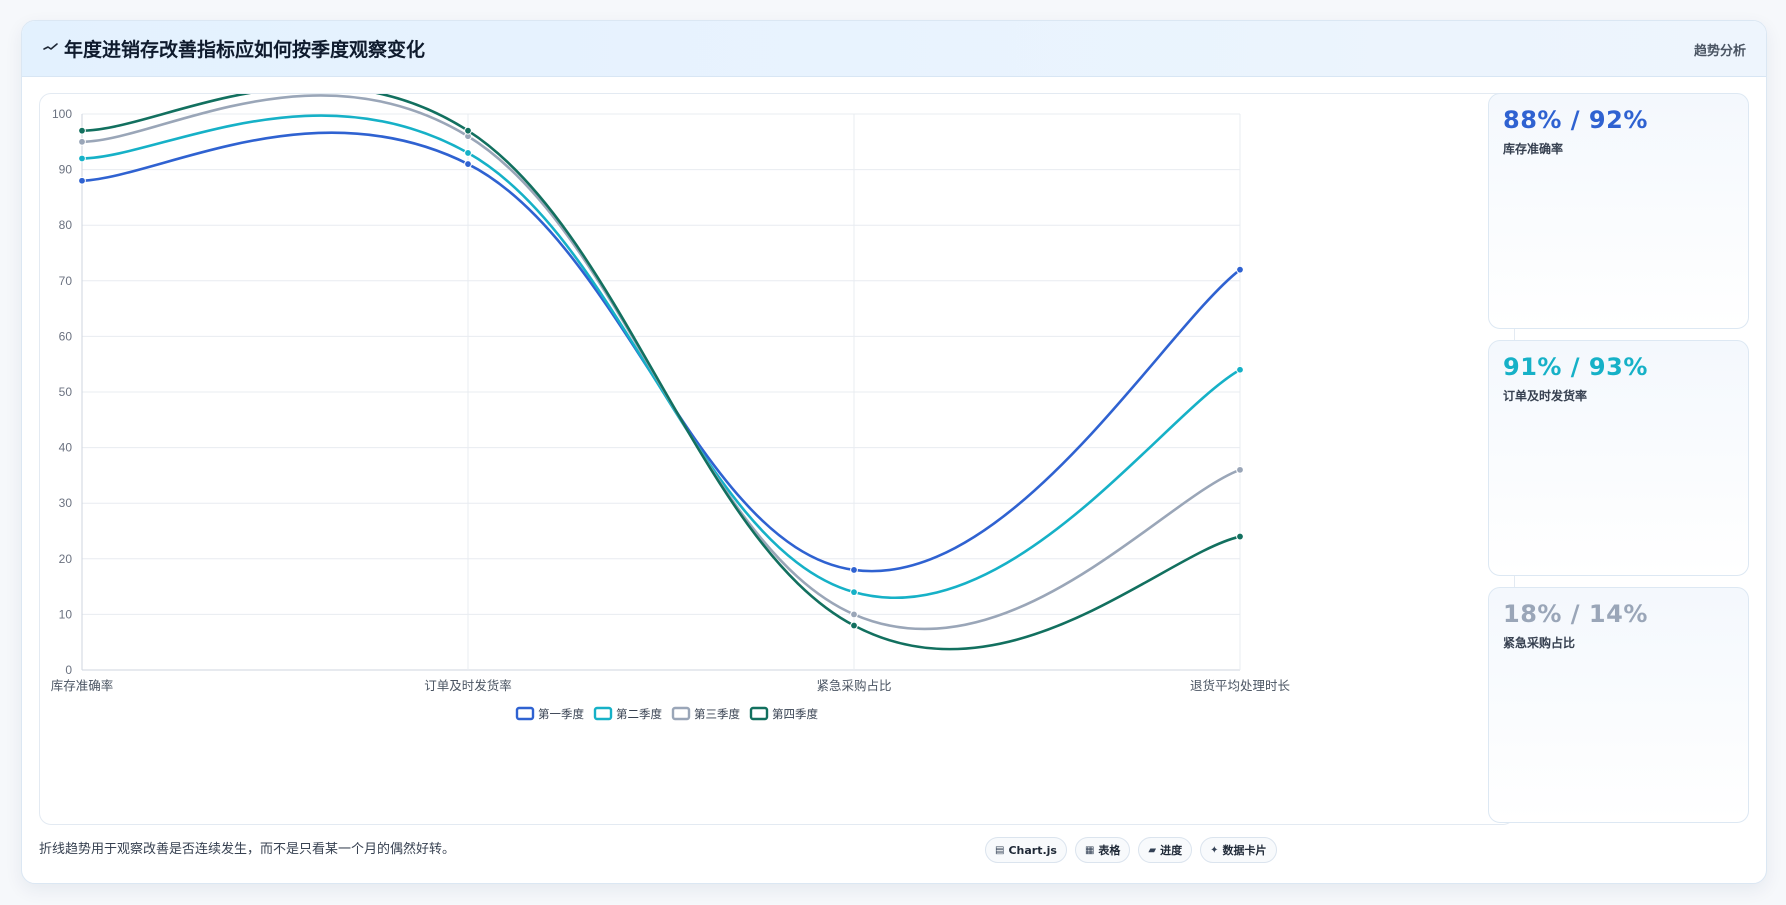 The height and width of the screenshot is (905, 1786). Describe the element at coordinates (68, 670) in the screenshot. I see `y-tick-label: 0` at that location.